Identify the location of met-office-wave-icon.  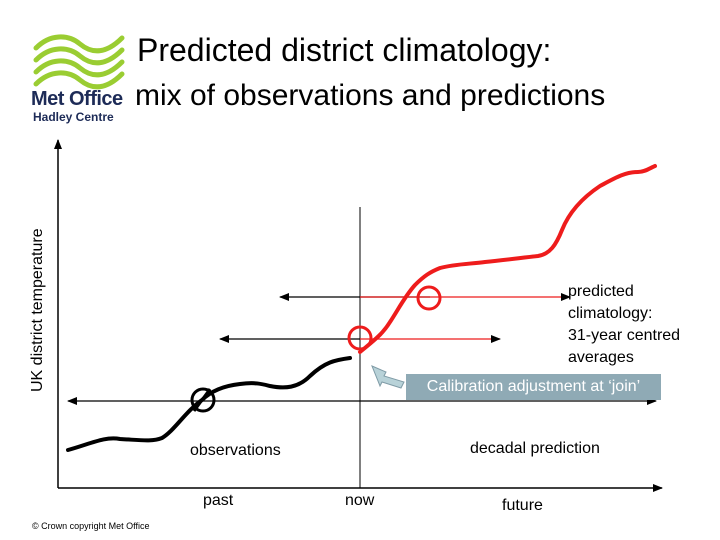
(79, 62).